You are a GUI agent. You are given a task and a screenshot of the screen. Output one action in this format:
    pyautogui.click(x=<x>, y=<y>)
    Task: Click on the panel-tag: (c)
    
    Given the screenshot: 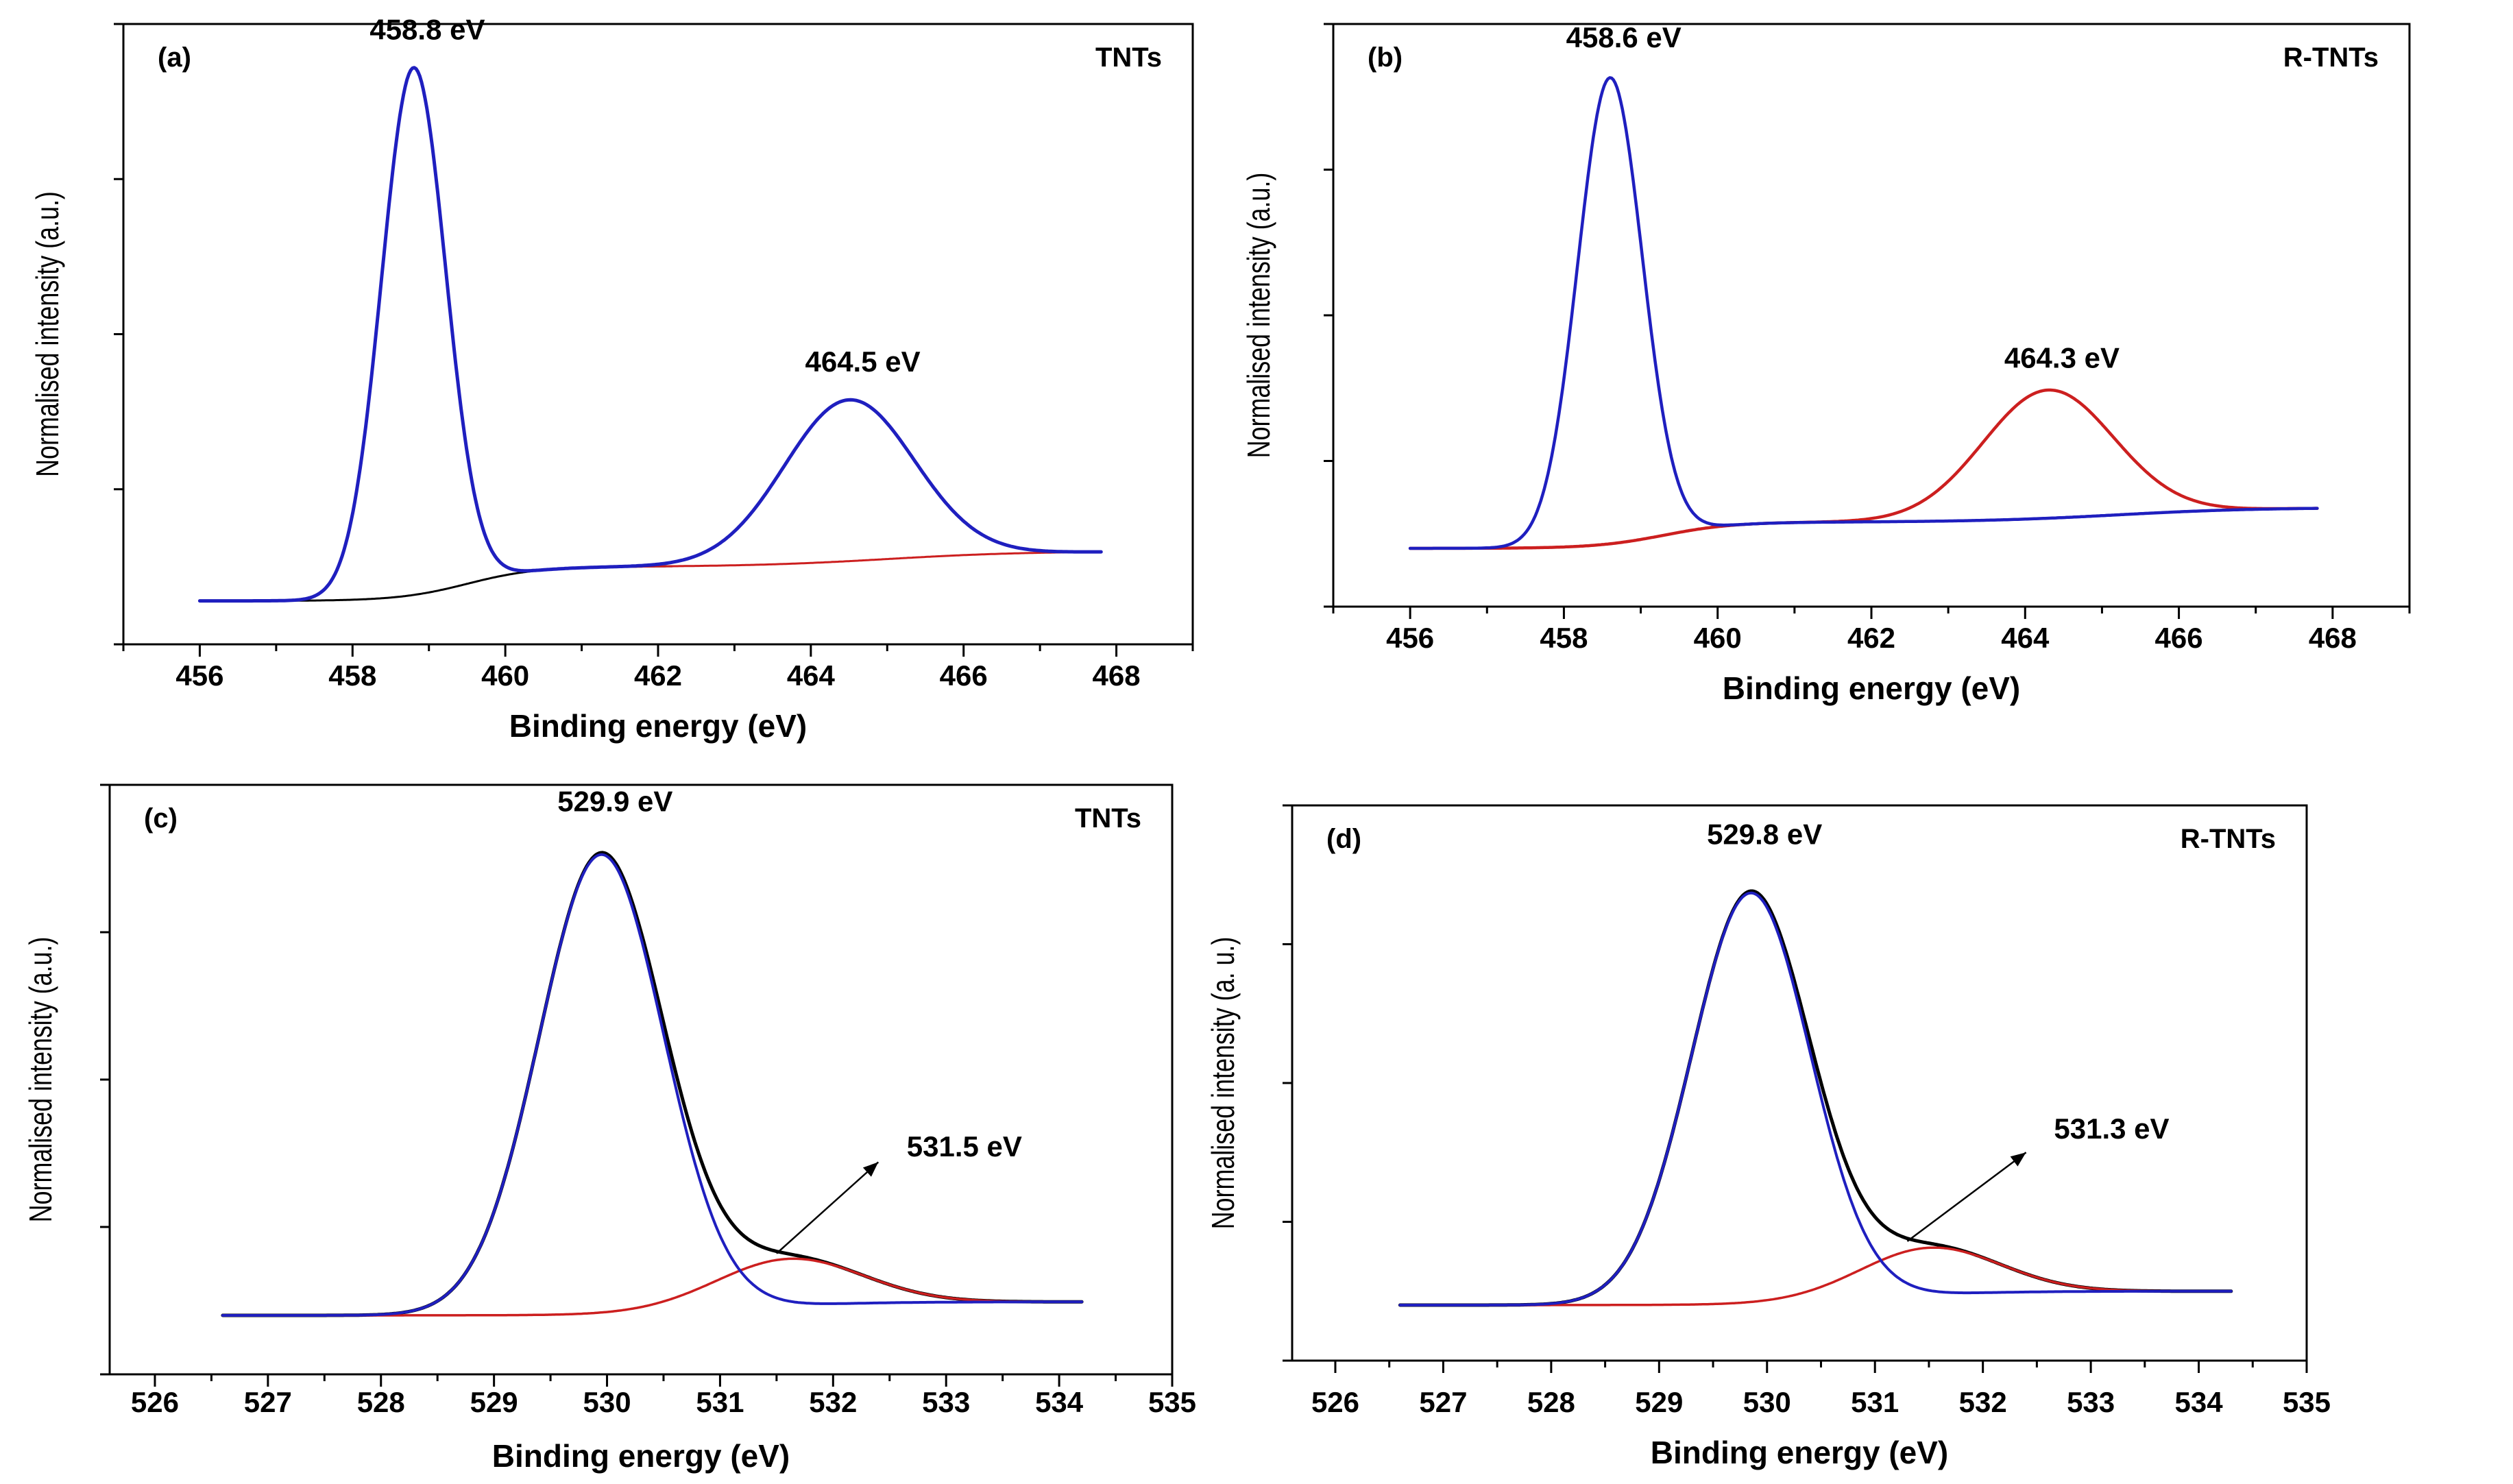 What is the action you would take?
    pyautogui.click(x=161, y=818)
    